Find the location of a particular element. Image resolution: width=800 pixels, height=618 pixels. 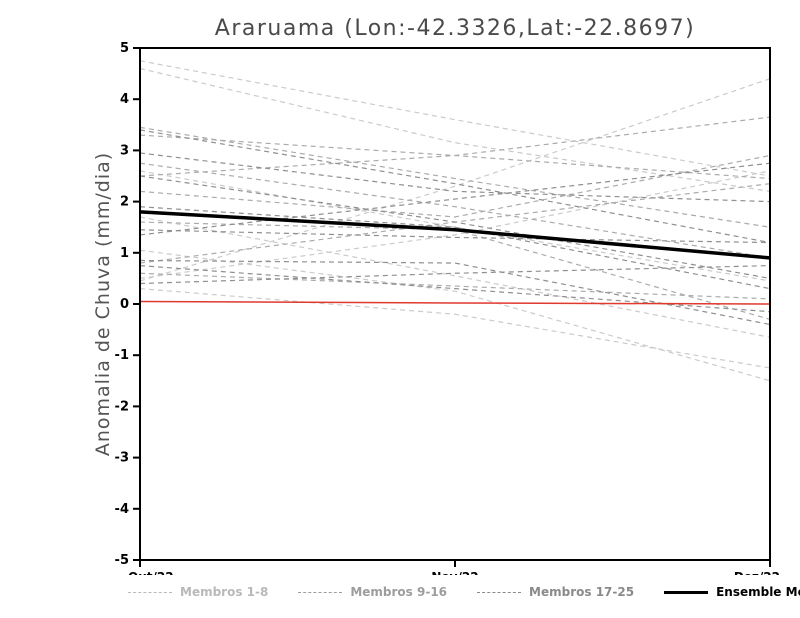

y-tick-label: 1 is located at coordinates (124, 253).